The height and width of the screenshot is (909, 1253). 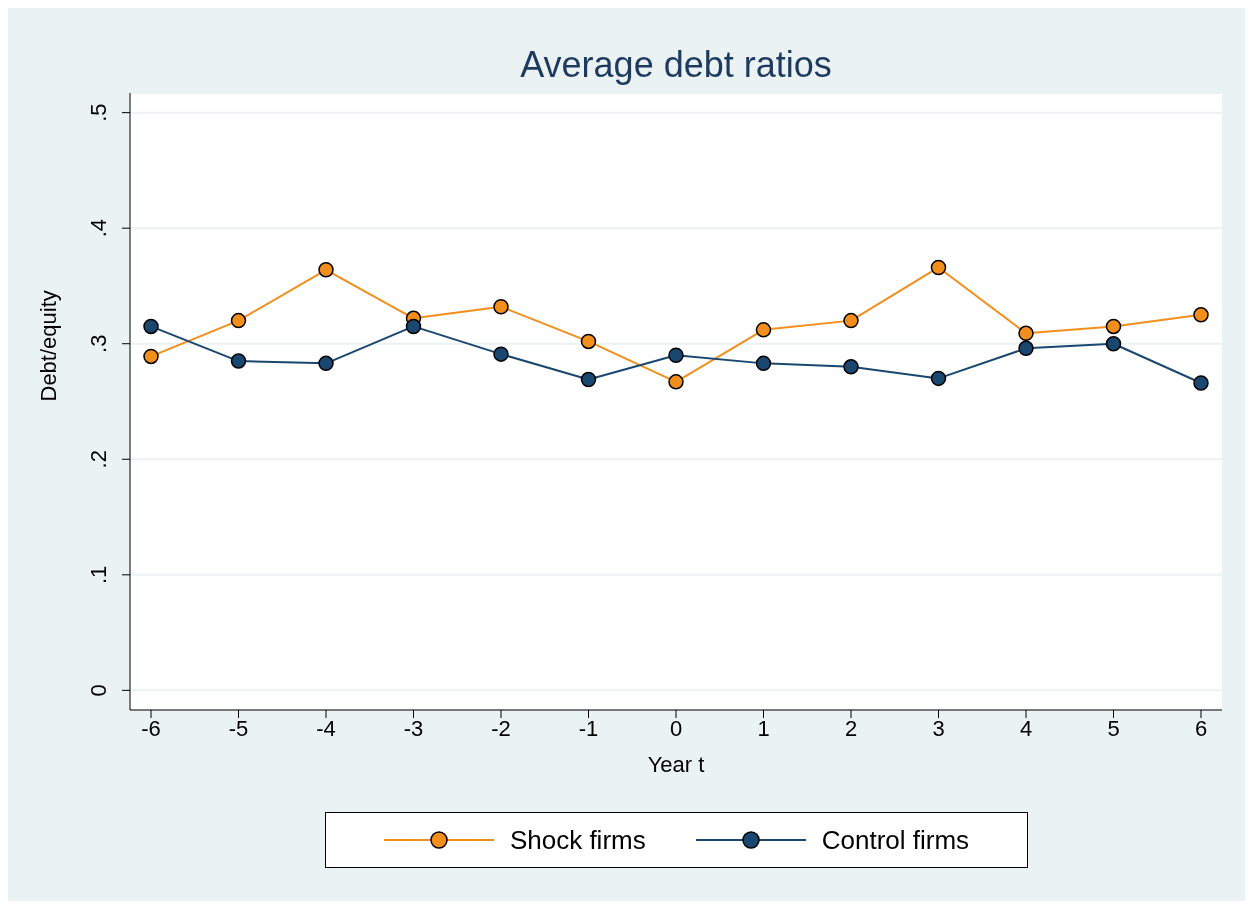 I want to click on x-tick-label: 5, so click(x=1113, y=728).